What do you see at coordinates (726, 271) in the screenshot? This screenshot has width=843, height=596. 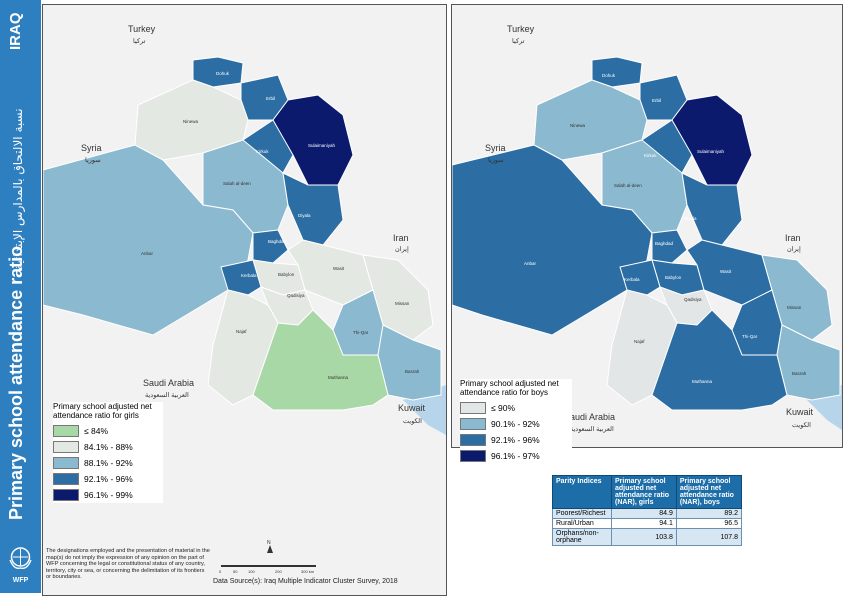 I see `label-wasit: Wasit` at bounding box center [726, 271].